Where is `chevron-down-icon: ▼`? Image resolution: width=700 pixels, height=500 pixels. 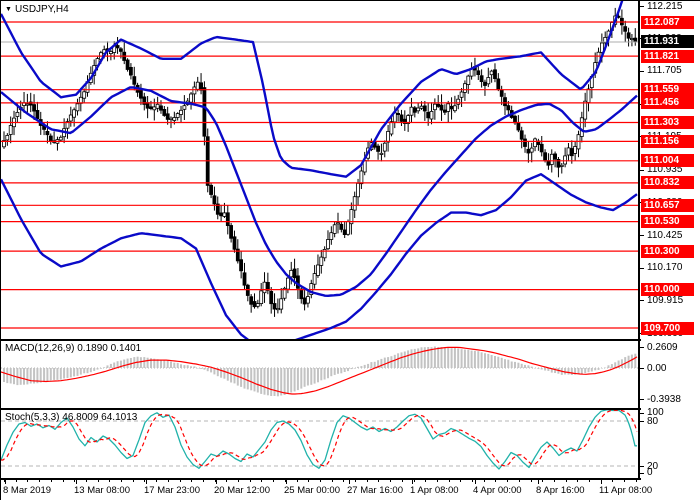
chevron-down-icon: ▼ is located at coordinates (8, 9).